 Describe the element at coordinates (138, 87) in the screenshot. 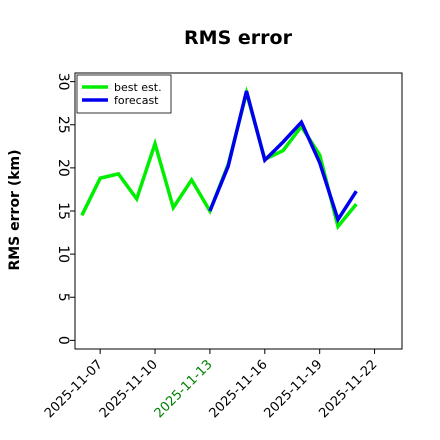

I see `legend-label-0: best est.` at that location.